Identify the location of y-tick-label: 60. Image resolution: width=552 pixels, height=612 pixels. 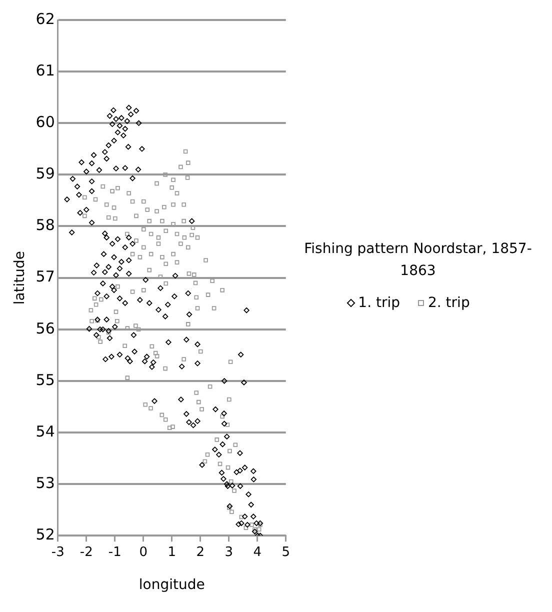
(45, 122).